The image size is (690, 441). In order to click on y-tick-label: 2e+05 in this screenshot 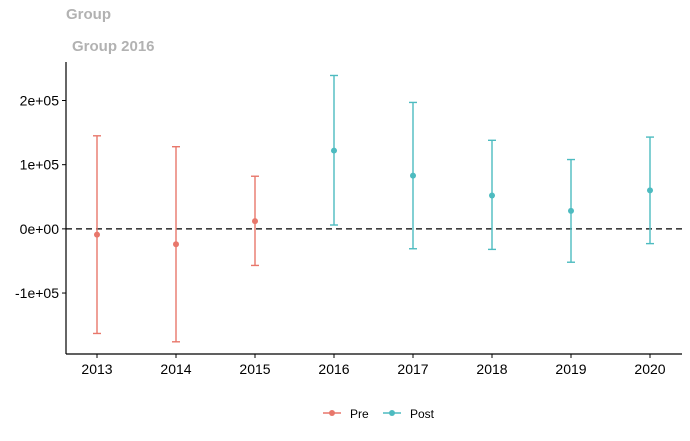, I will do `click(40, 101)`.